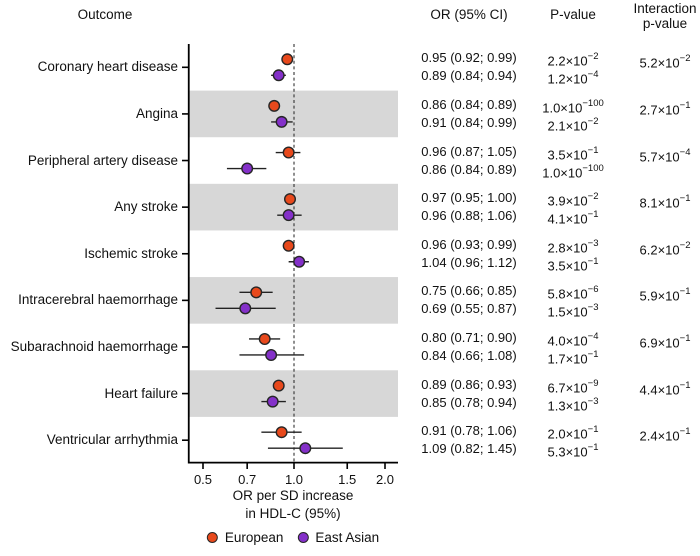 The image size is (700, 556). I want to click on x-axis-title-line2: in HDL-C (95%), so click(293, 513).